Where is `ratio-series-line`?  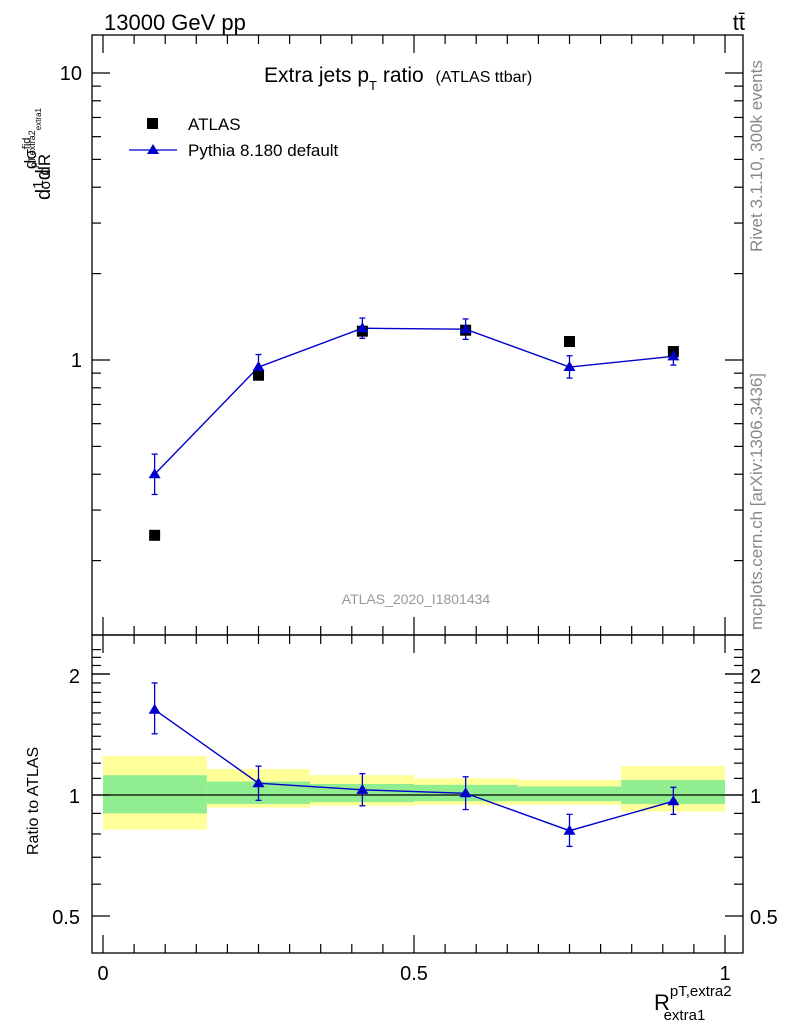
ratio-series-line is located at coordinates (414, 770).